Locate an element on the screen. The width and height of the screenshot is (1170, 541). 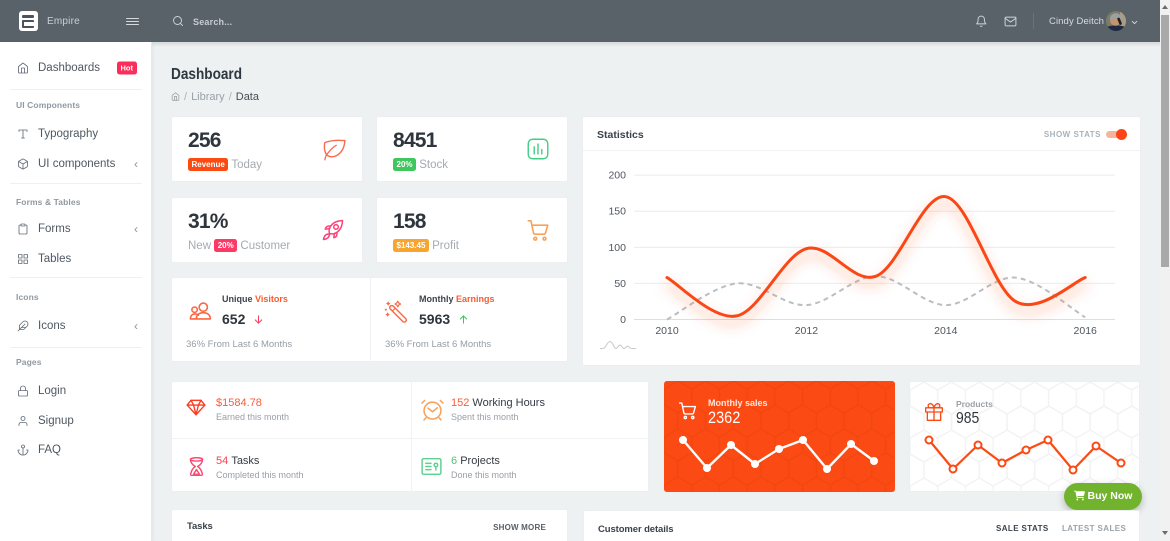
svg-text: 50 is located at coordinates (620, 284).